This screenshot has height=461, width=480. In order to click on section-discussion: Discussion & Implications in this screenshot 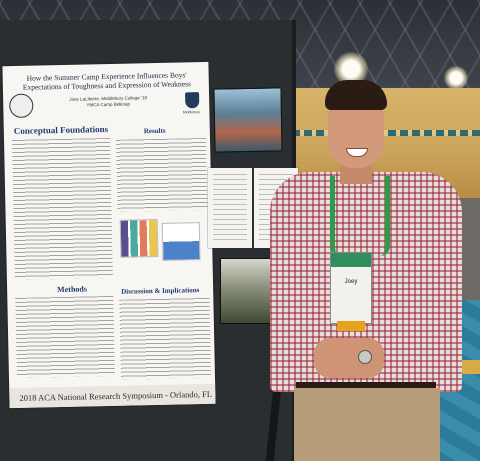, I will do `click(160, 291)`.